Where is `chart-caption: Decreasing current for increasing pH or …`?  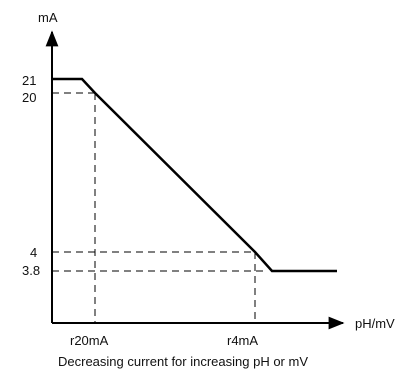
chart-caption: Decreasing current for increasing pH or … is located at coordinates (183, 361).